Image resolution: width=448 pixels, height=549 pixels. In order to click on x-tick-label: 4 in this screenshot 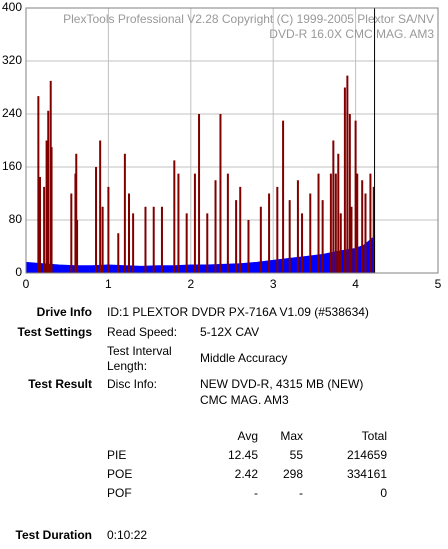, I will do `click(355, 284)`.